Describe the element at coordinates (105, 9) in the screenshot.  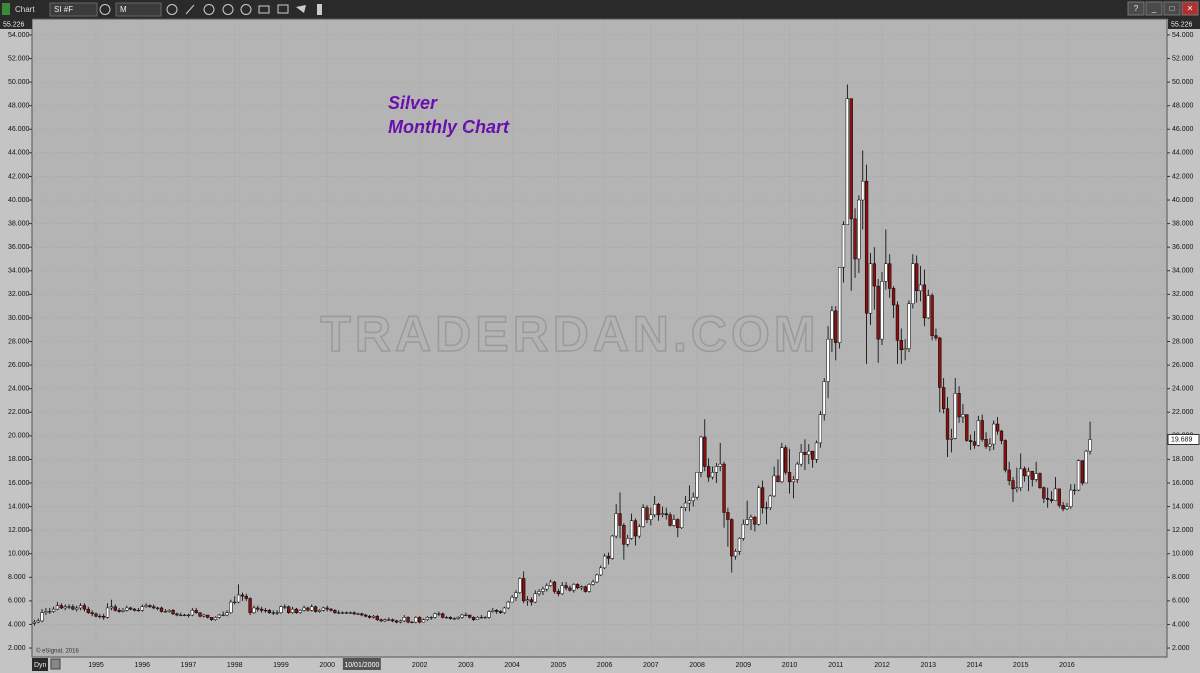
I see `link-icon` at that location.